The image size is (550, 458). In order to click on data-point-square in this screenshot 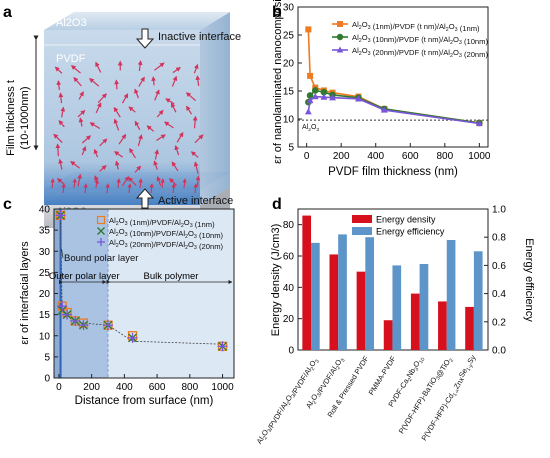, I will do `click(310, 75)`.